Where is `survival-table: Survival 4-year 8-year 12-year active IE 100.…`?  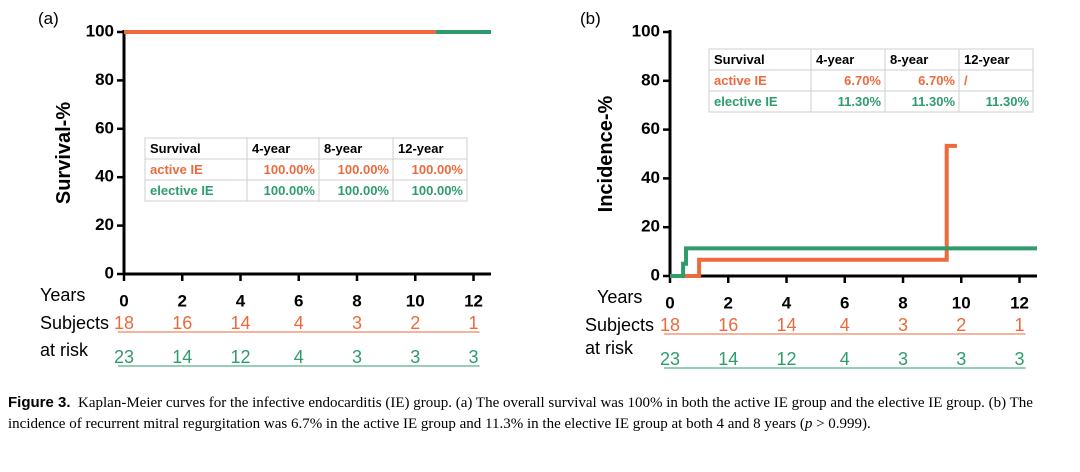 survival-table: Survival 4-year 8-year 12-year active IE 100.… is located at coordinates (306, 169).